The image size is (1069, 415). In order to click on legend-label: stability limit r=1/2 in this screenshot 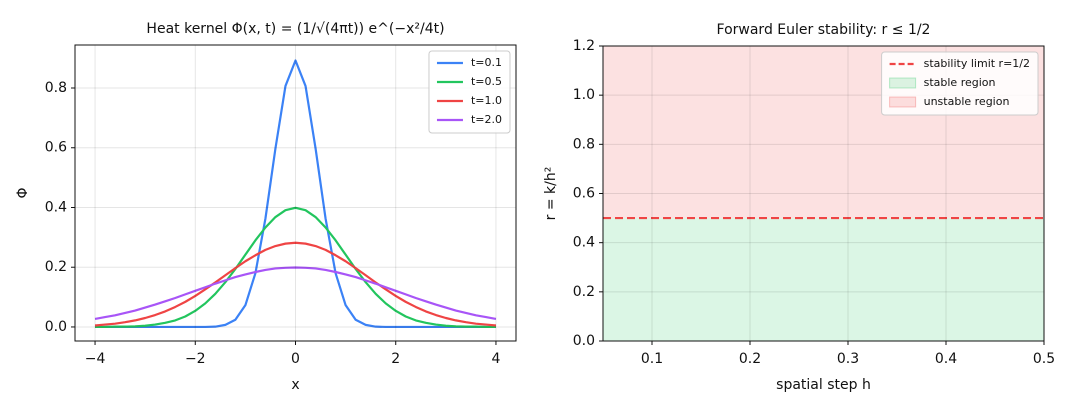, I will do `click(977, 63)`.